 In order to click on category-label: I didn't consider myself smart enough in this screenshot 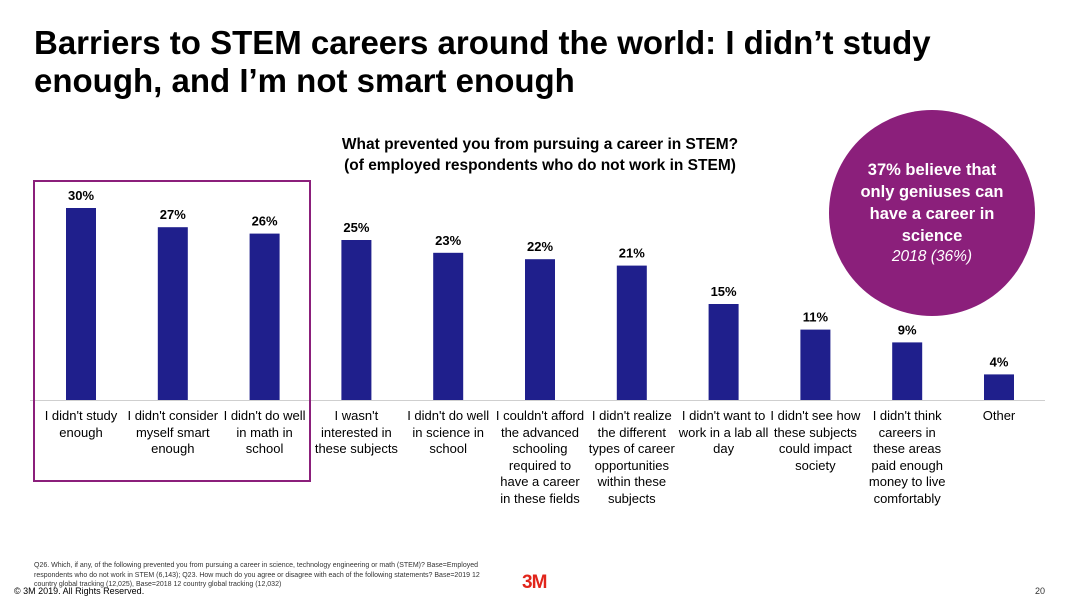, I will do `click(173, 432)`.